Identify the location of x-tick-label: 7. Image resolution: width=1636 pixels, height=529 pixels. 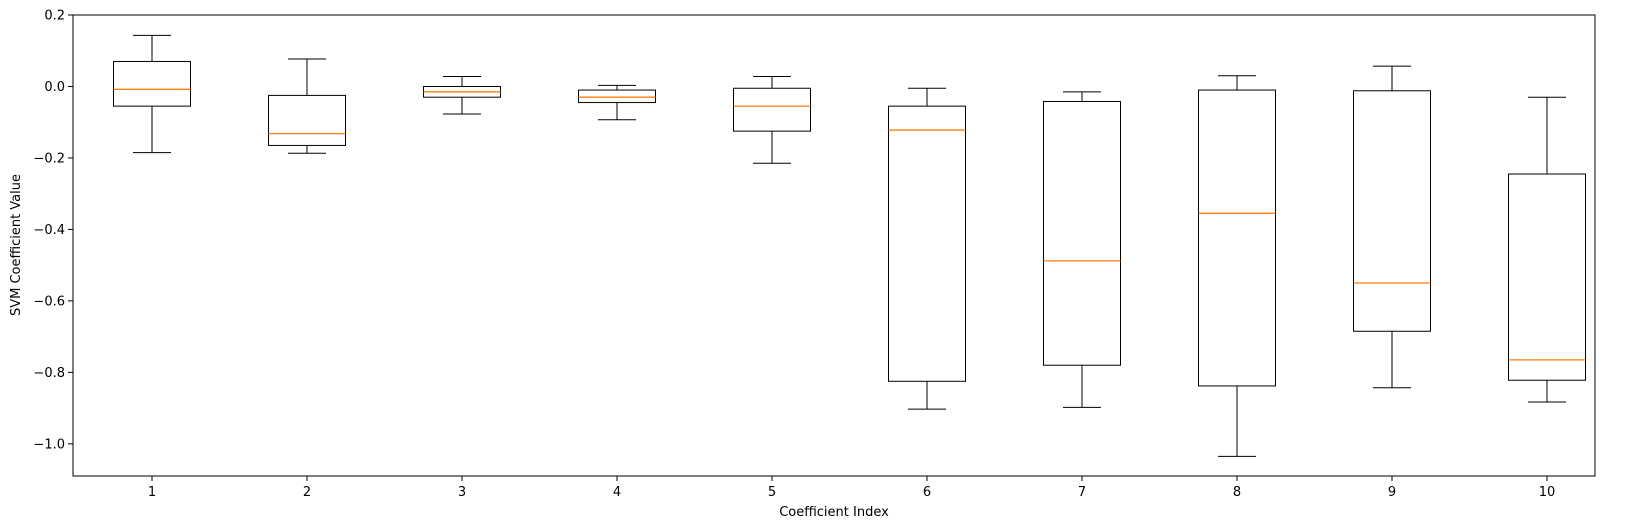
(1082, 492).